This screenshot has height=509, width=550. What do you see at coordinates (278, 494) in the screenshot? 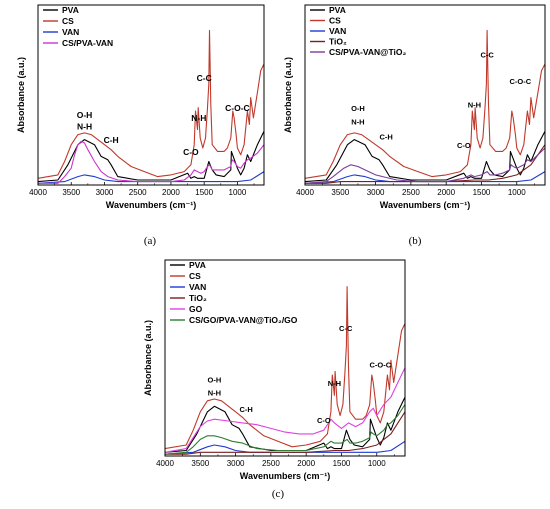
I see `panel-caption: (c)` at bounding box center [278, 494].